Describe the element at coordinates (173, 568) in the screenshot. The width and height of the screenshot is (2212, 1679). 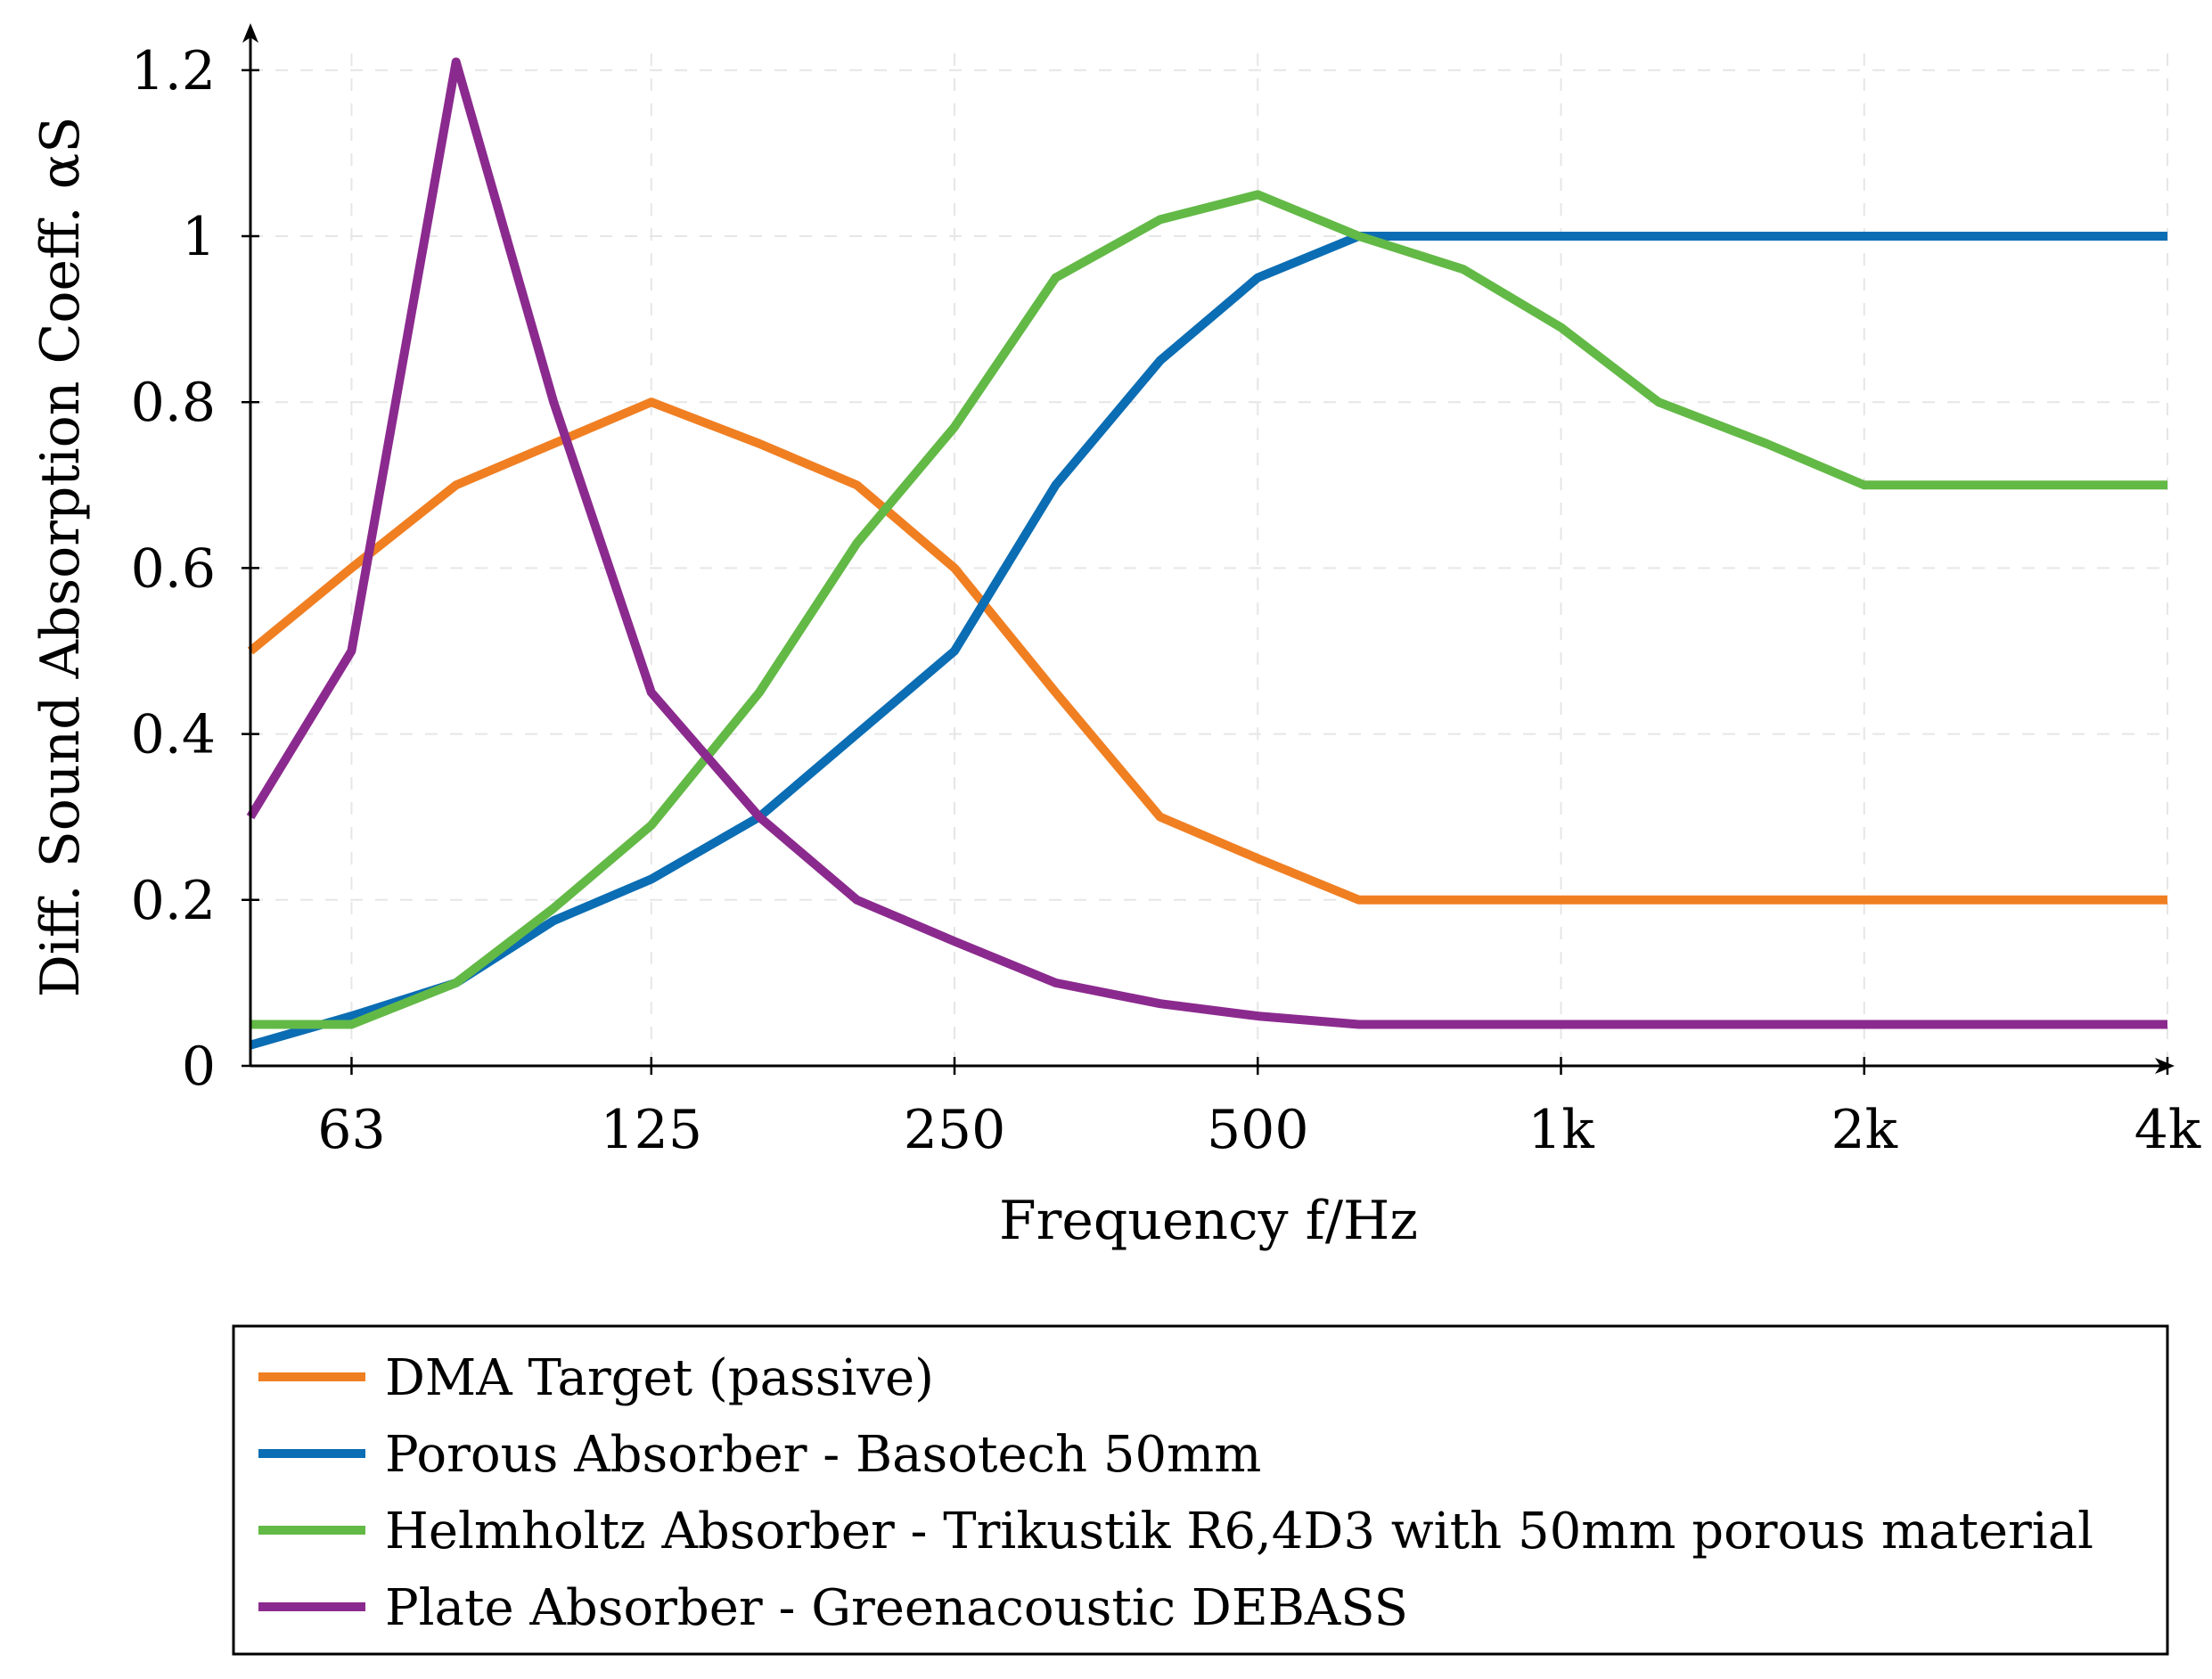
I see `y-tick-label: 0.6` at that location.